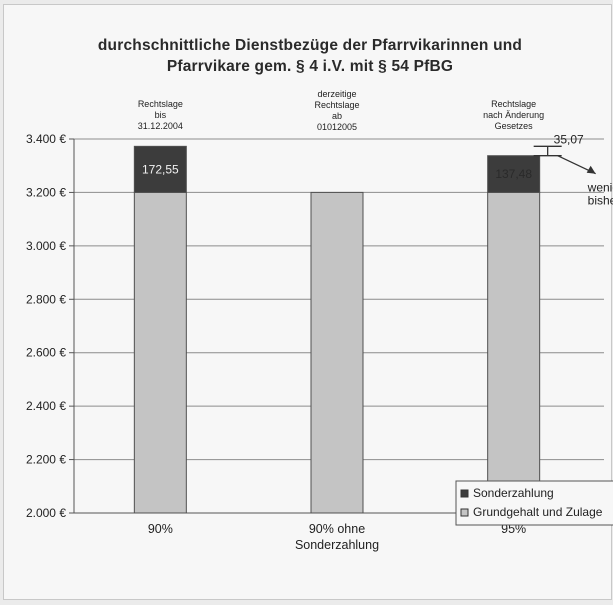 This screenshot has width=613, height=605. What do you see at coordinates (513, 493) in the screenshot?
I see `legend-label: Sonderzahlung` at bounding box center [513, 493].